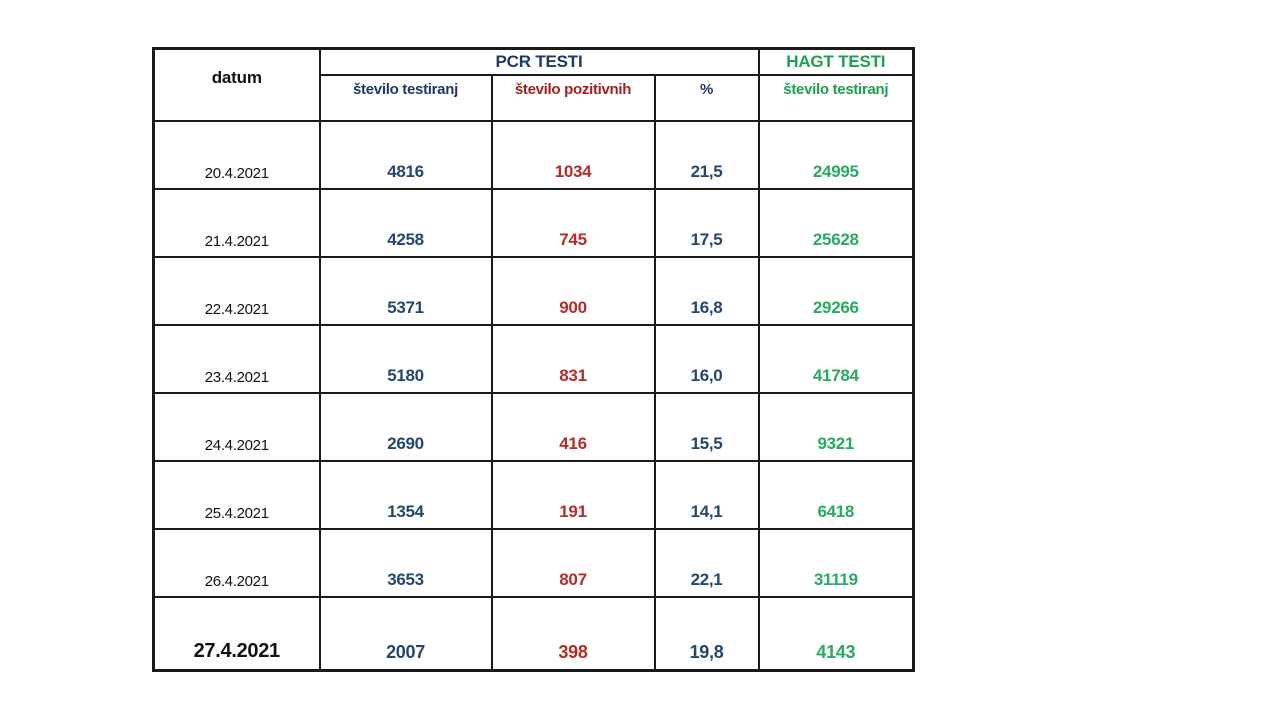  Describe the element at coordinates (706, 154) in the screenshot. I see `percent-cell: 21,5` at that location.